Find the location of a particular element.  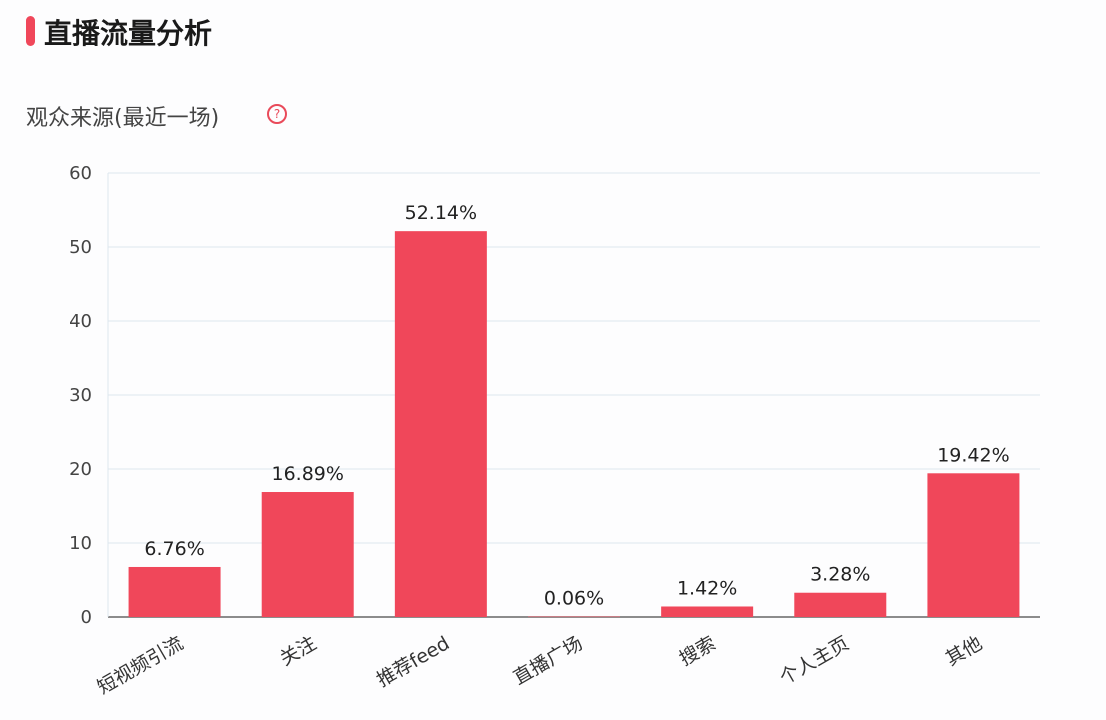

data-label: 19.42% is located at coordinates (973, 455).